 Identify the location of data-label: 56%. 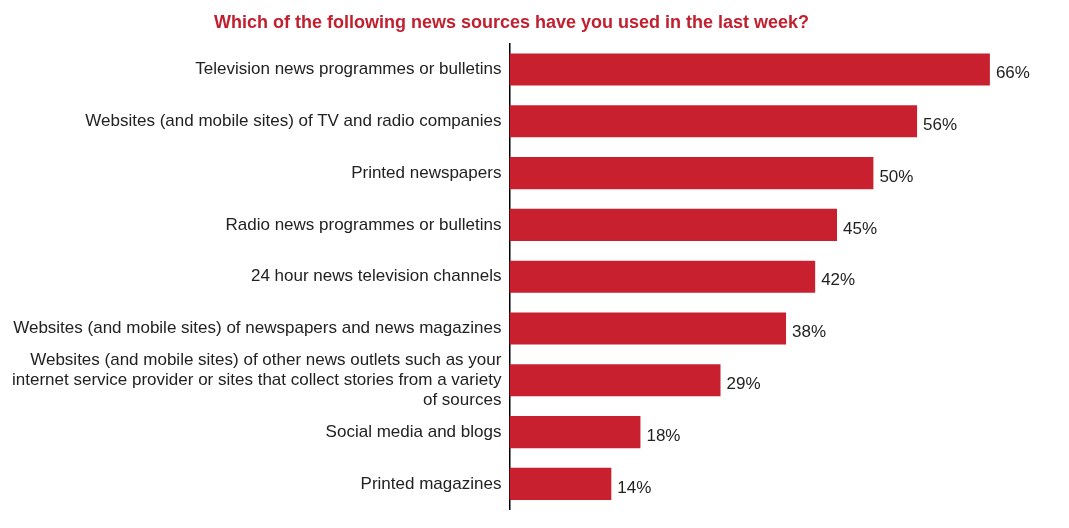
(940, 124).